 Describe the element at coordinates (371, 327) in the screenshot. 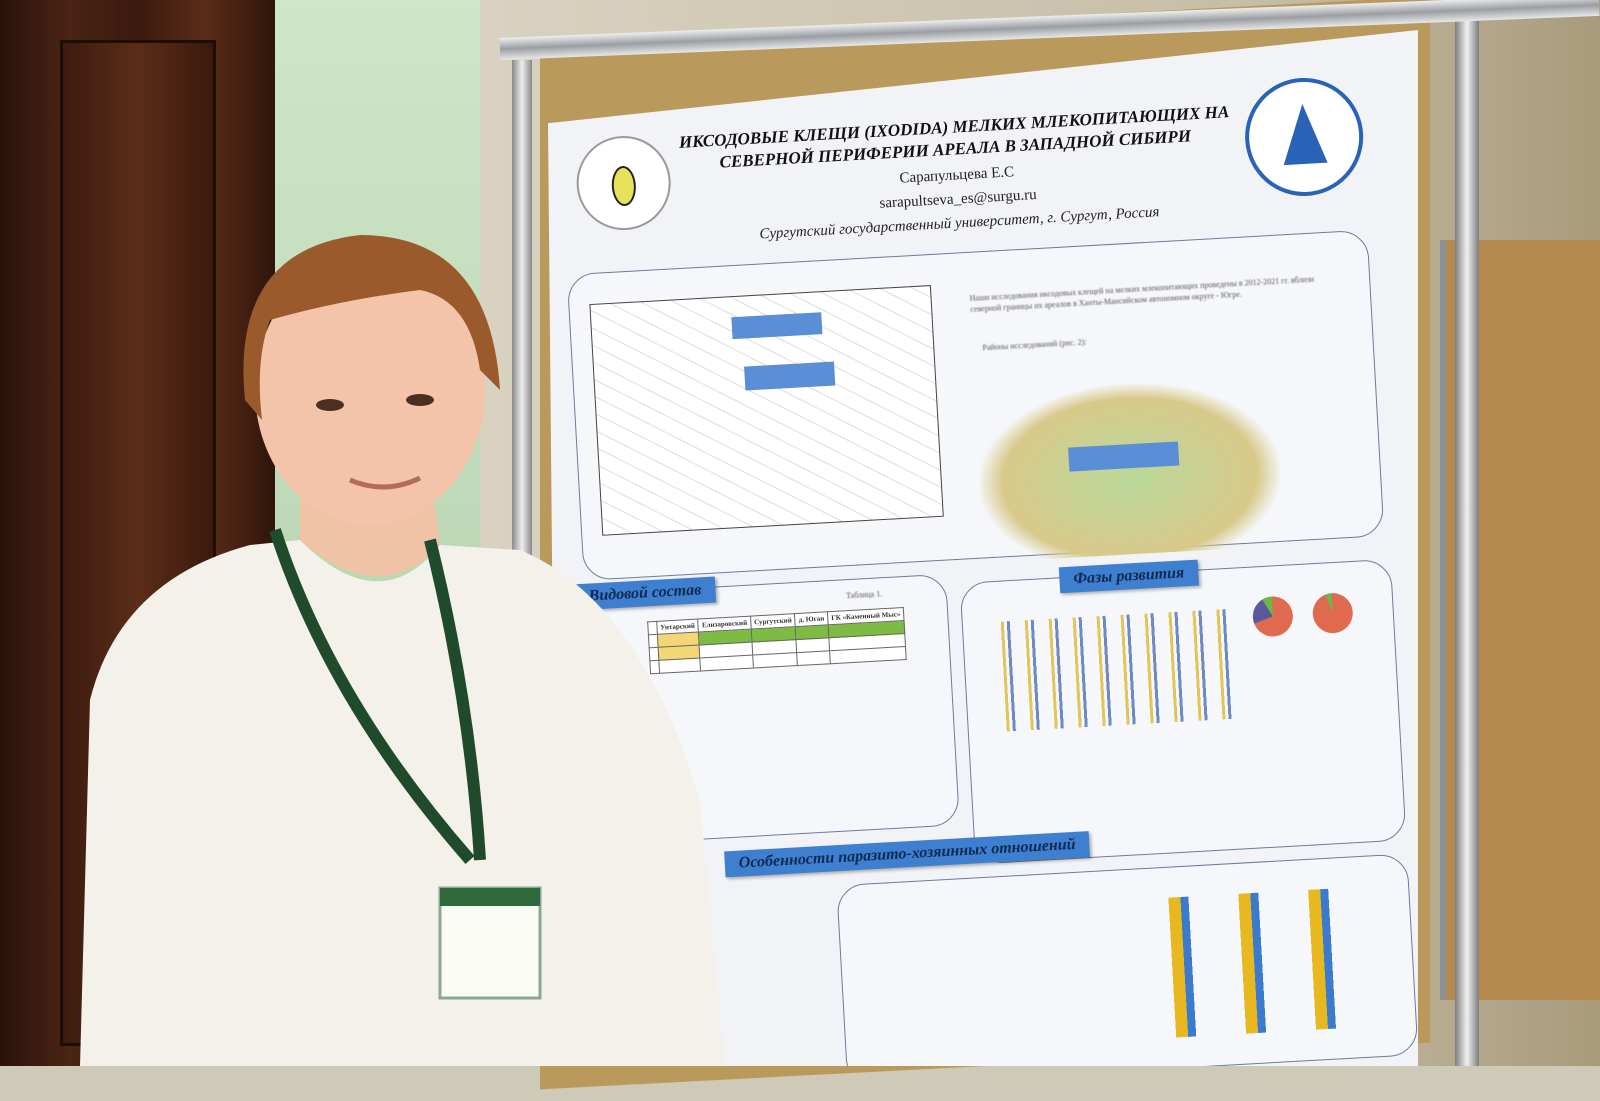

I see `hair` at that location.